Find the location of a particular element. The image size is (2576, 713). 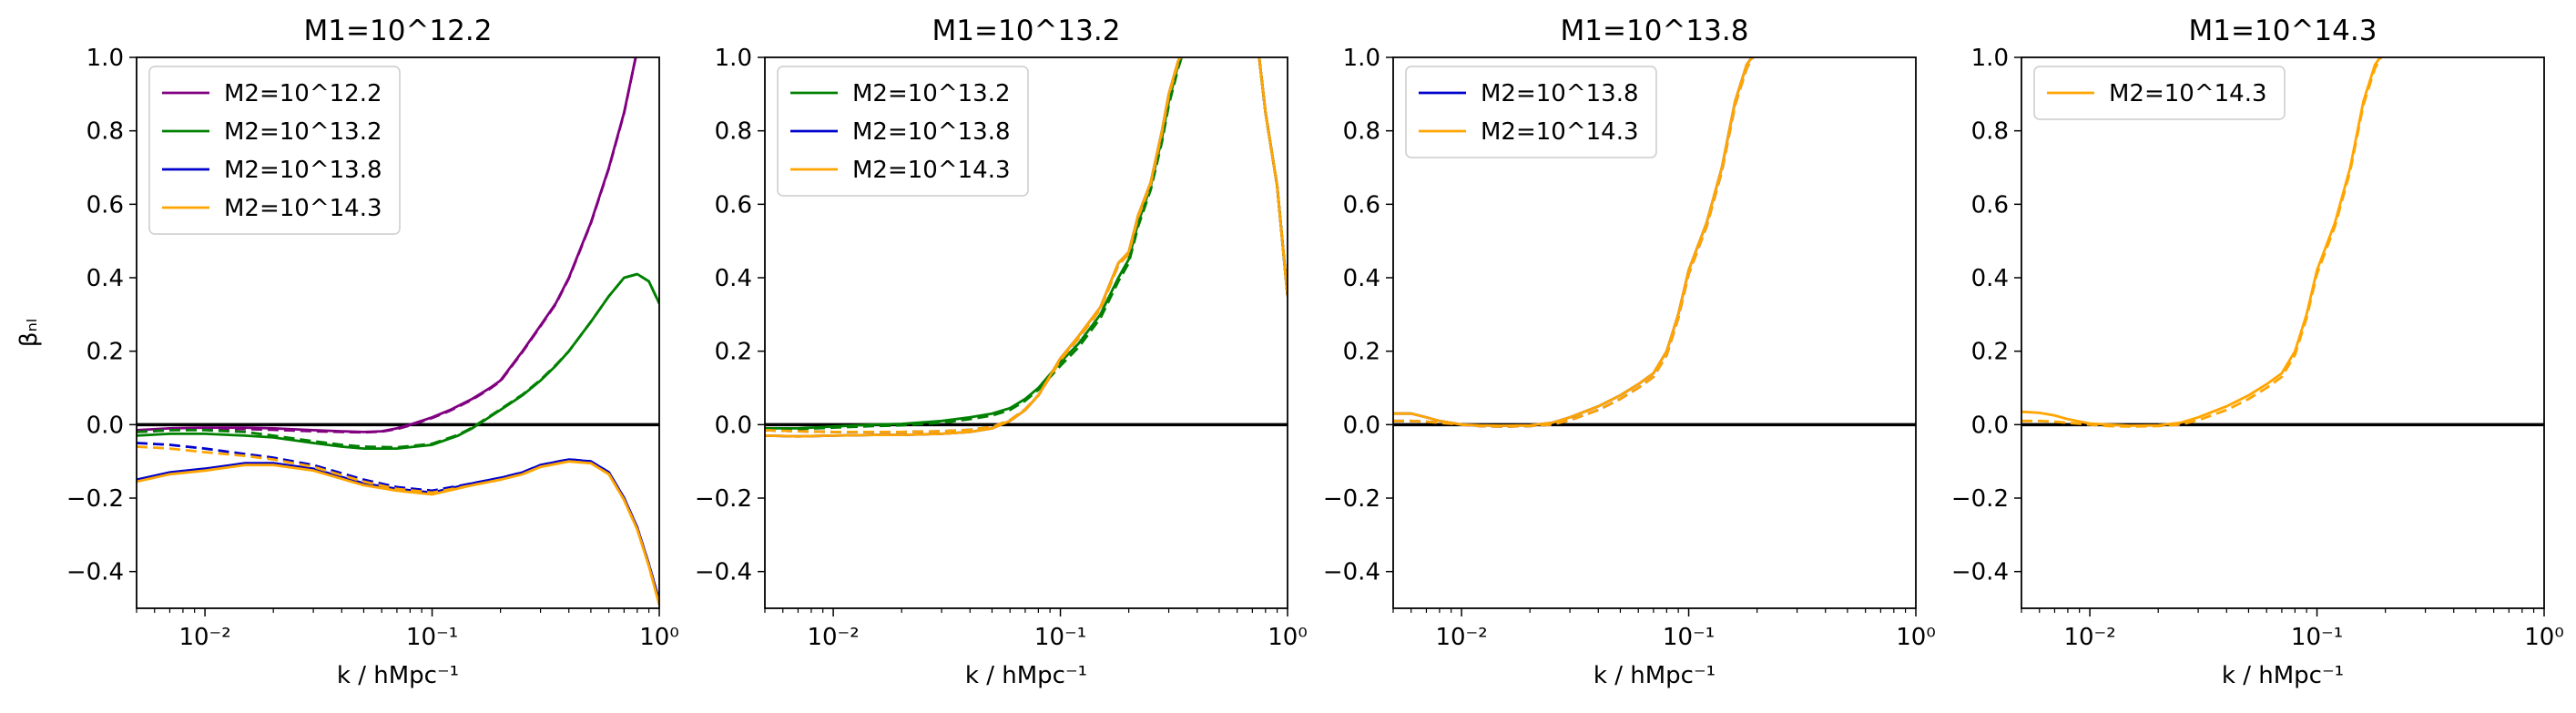

legend: M2=10^13.2 M2=10^13.8 M2=10^14.3 is located at coordinates (903, 131).